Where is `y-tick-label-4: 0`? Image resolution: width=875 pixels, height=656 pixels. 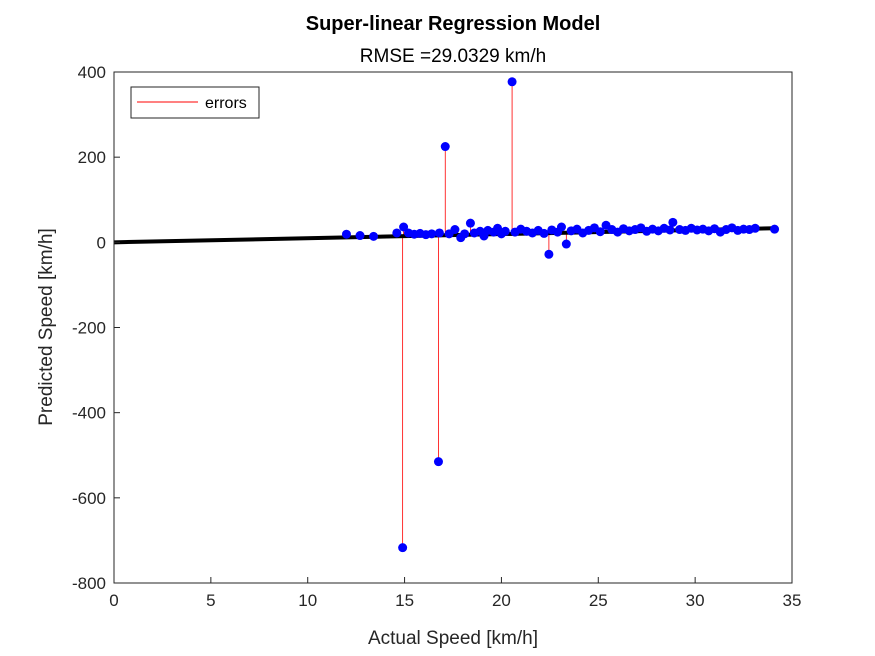 y-tick-label-4: 0 is located at coordinates (101, 242).